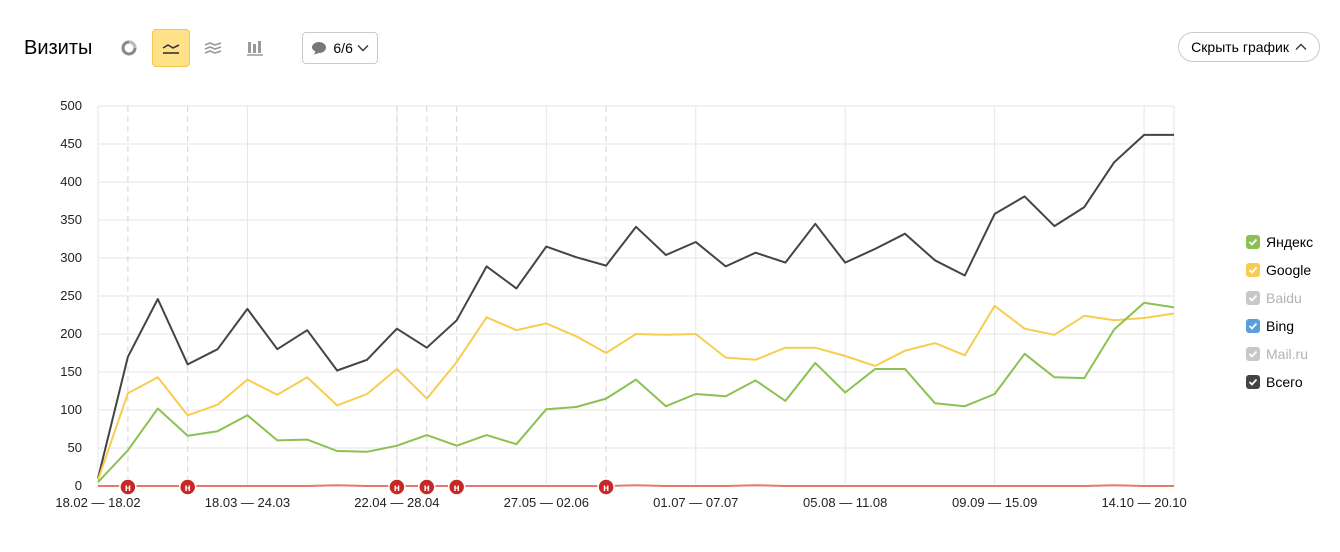  What do you see at coordinates (1284, 382) in the screenshot?
I see `legend-label: Всего` at bounding box center [1284, 382].